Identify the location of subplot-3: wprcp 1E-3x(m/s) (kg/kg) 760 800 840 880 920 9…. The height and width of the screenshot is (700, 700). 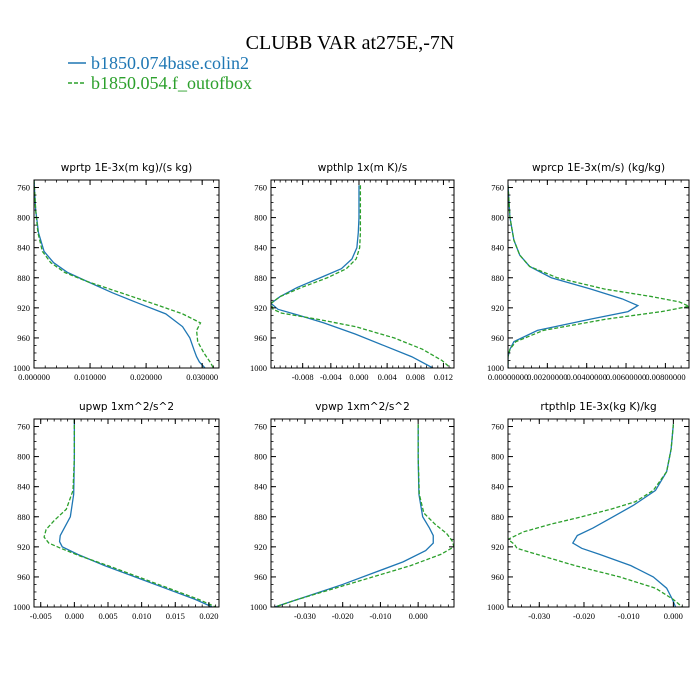
(588, 272).